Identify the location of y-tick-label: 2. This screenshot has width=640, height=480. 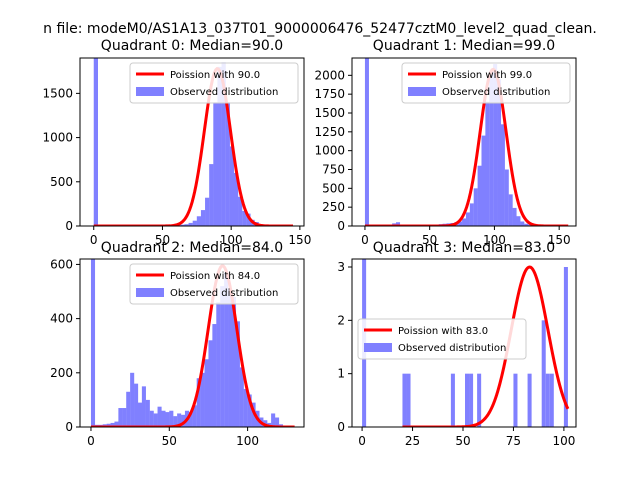
(341, 320).